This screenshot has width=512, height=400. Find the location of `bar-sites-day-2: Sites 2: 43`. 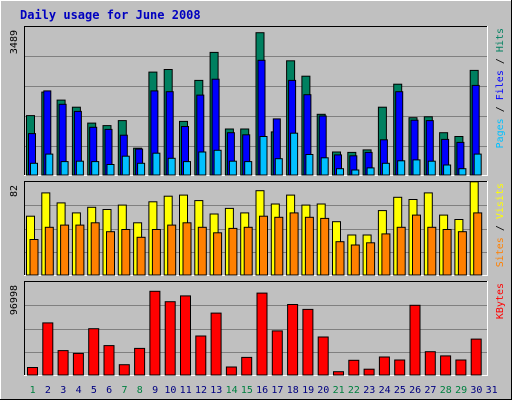

bar-sites-day-2: Sites 2: 43 is located at coordinates (49, 251).